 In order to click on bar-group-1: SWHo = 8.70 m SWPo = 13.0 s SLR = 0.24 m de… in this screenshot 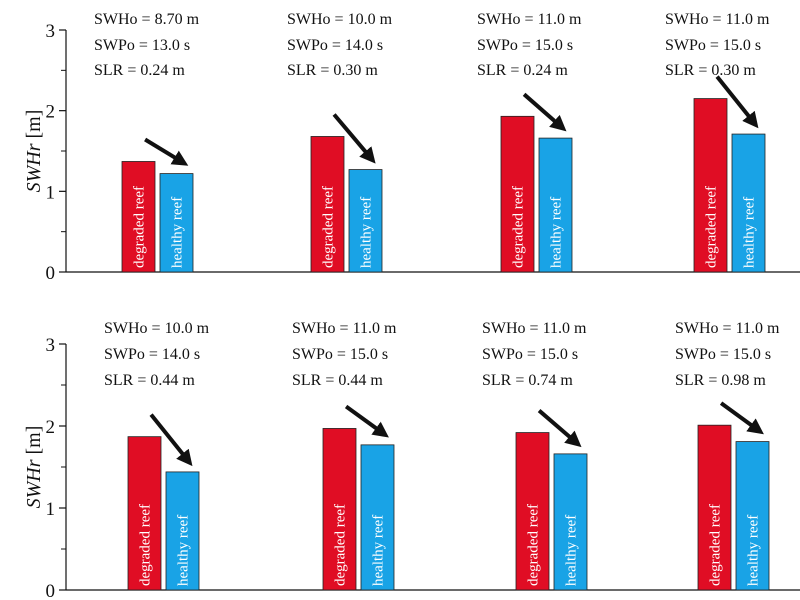, I will do `click(147, 142)`.